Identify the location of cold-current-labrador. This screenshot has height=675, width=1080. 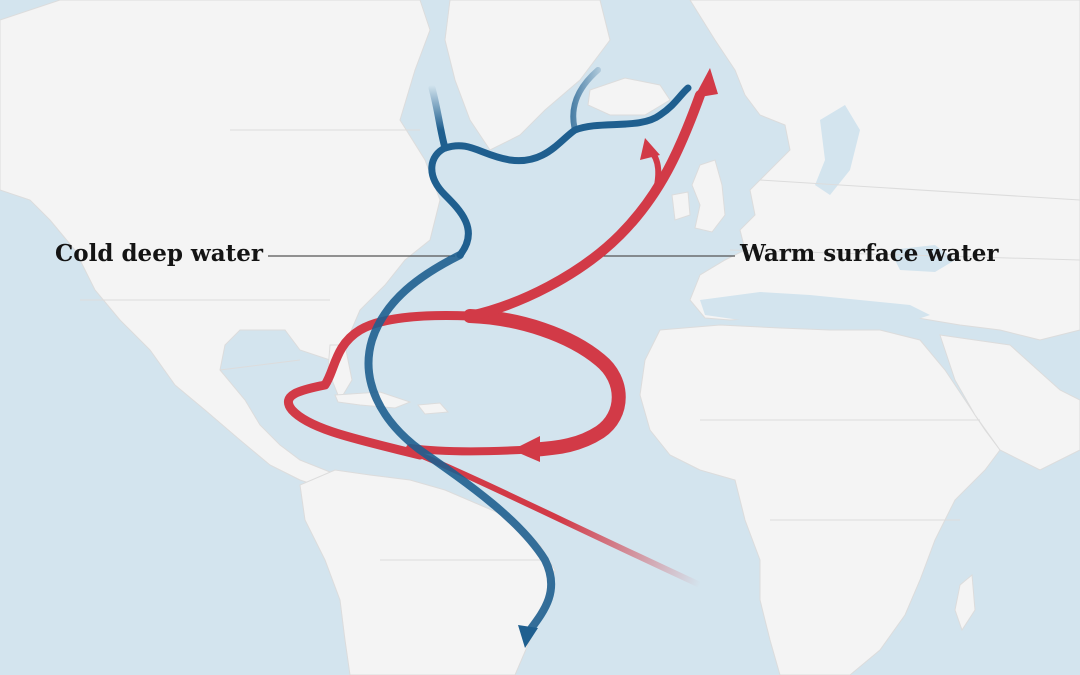
(450, 201).